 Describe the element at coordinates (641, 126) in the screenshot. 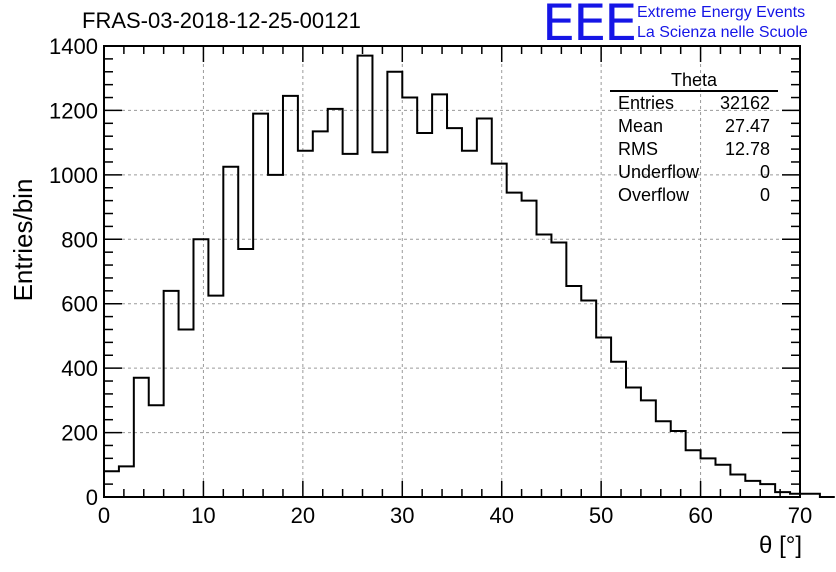

I see `stats-label: Mean` at that location.